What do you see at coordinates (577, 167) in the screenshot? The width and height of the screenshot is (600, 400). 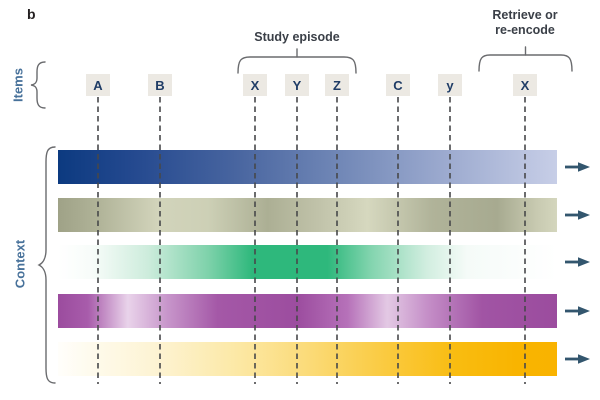 I see `arrow-right-icon-context-bar-blue` at bounding box center [577, 167].